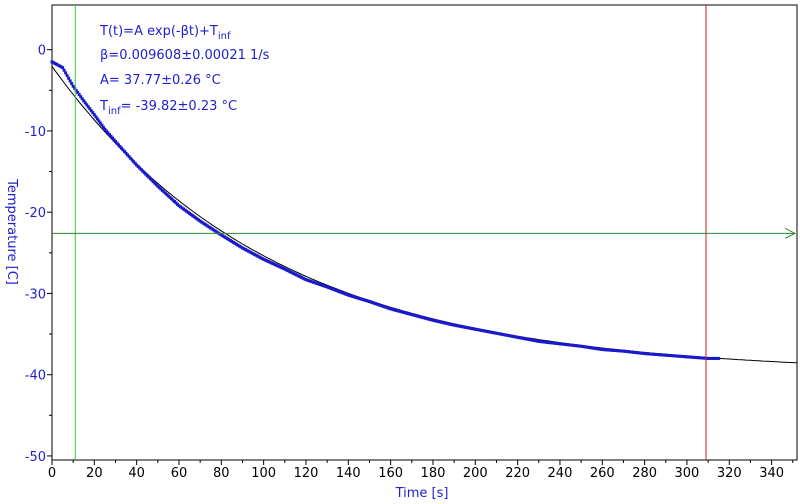 The width and height of the screenshot is (800, 504). Describe the element at coordinates (160, 80) in the screenshot. I see `fit-amplitude: A= 37.77±0.26 °C` at that location.